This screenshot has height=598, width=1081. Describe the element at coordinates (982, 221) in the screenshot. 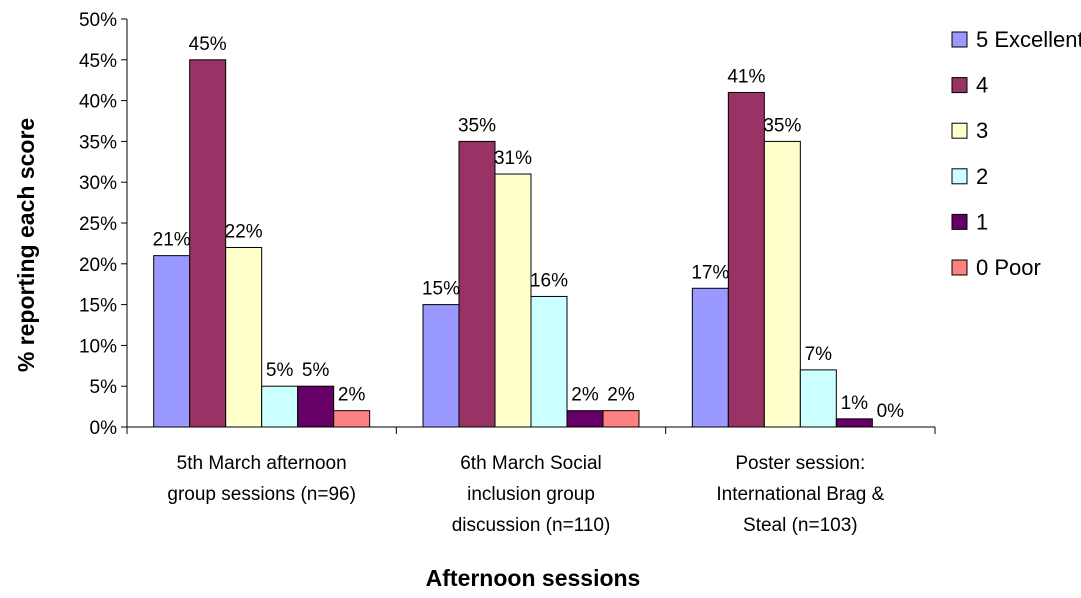

I see `legend-label: 1` at that location.